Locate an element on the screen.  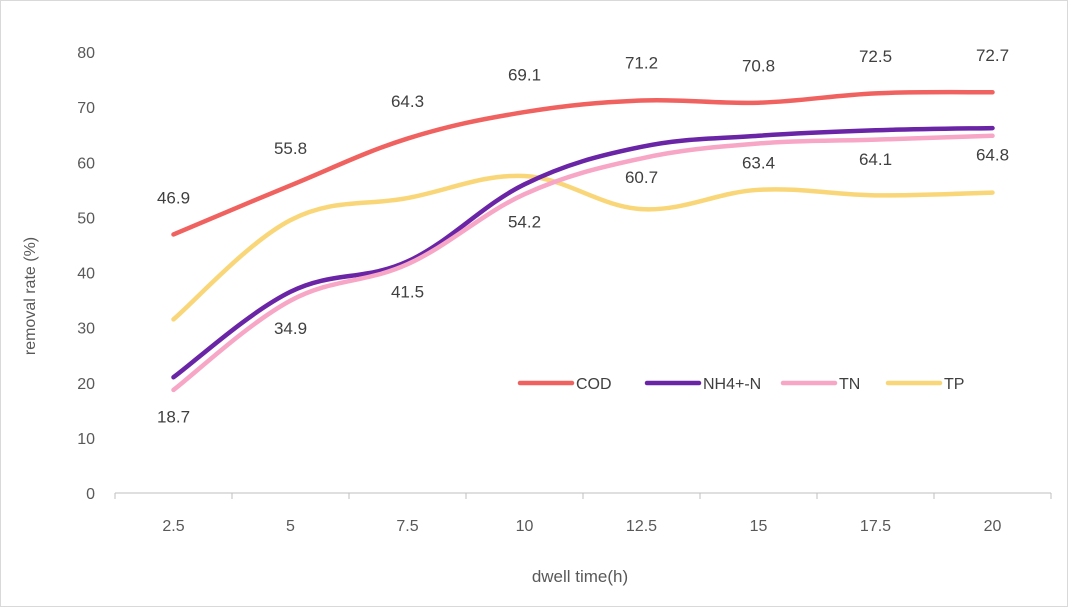
y-tick-label: 40 is located at coordinates (86, 274).